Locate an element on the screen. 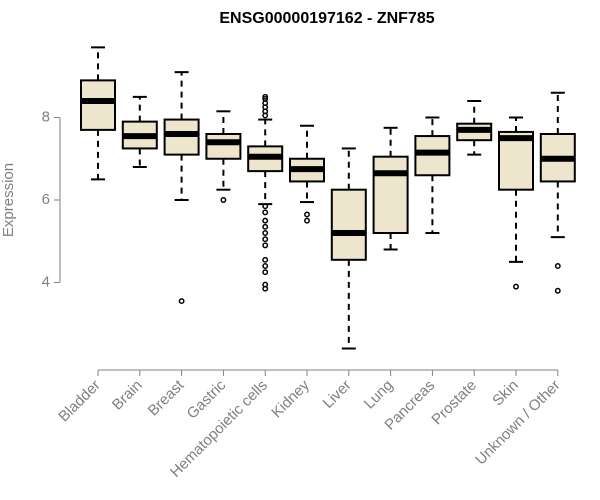 Image resolution: width=600 pixels, height=500 pixels. x-tick-label: Kidney is located at coordinates (290, 398).